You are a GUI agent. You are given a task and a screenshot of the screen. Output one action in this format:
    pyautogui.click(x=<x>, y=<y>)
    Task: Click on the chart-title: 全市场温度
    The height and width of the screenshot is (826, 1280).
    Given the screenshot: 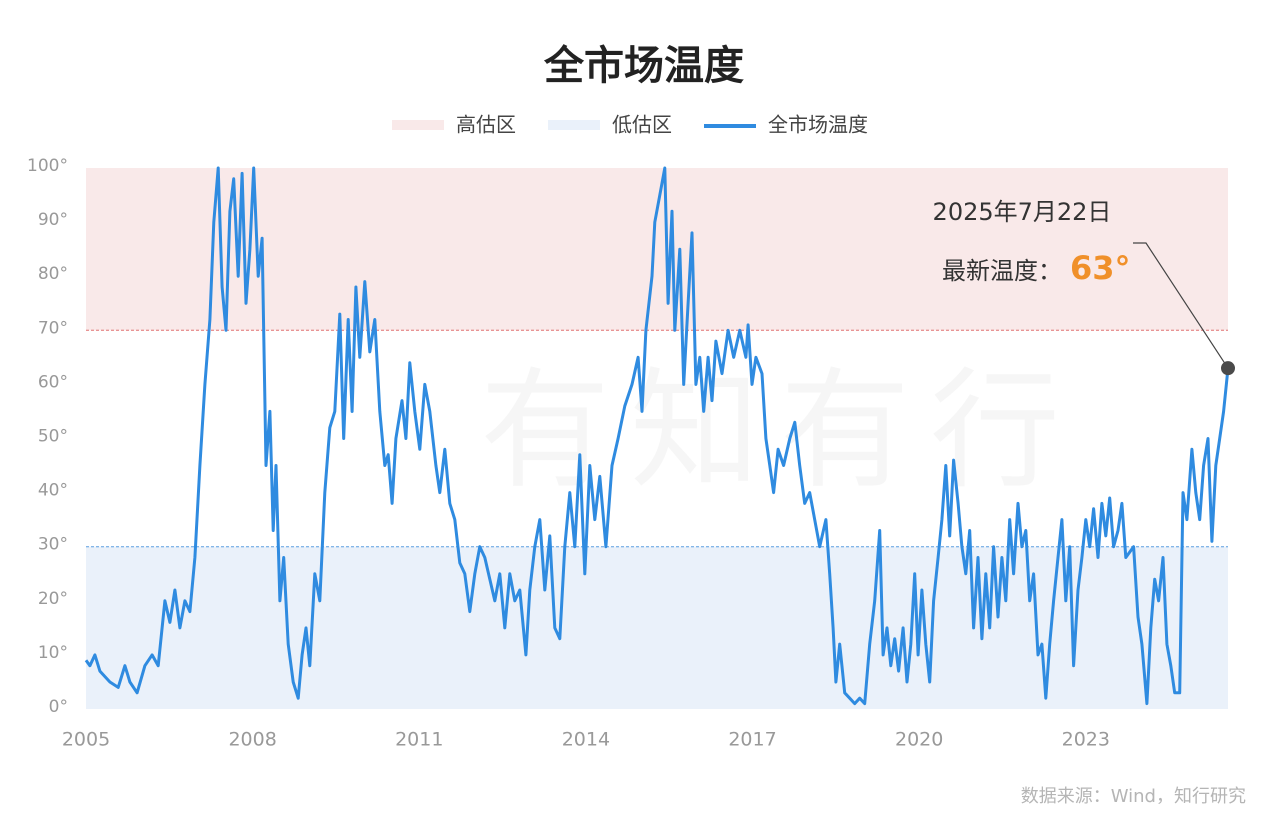 What is the action you would take?
    pyautogui.click(x=643, y=66)
    